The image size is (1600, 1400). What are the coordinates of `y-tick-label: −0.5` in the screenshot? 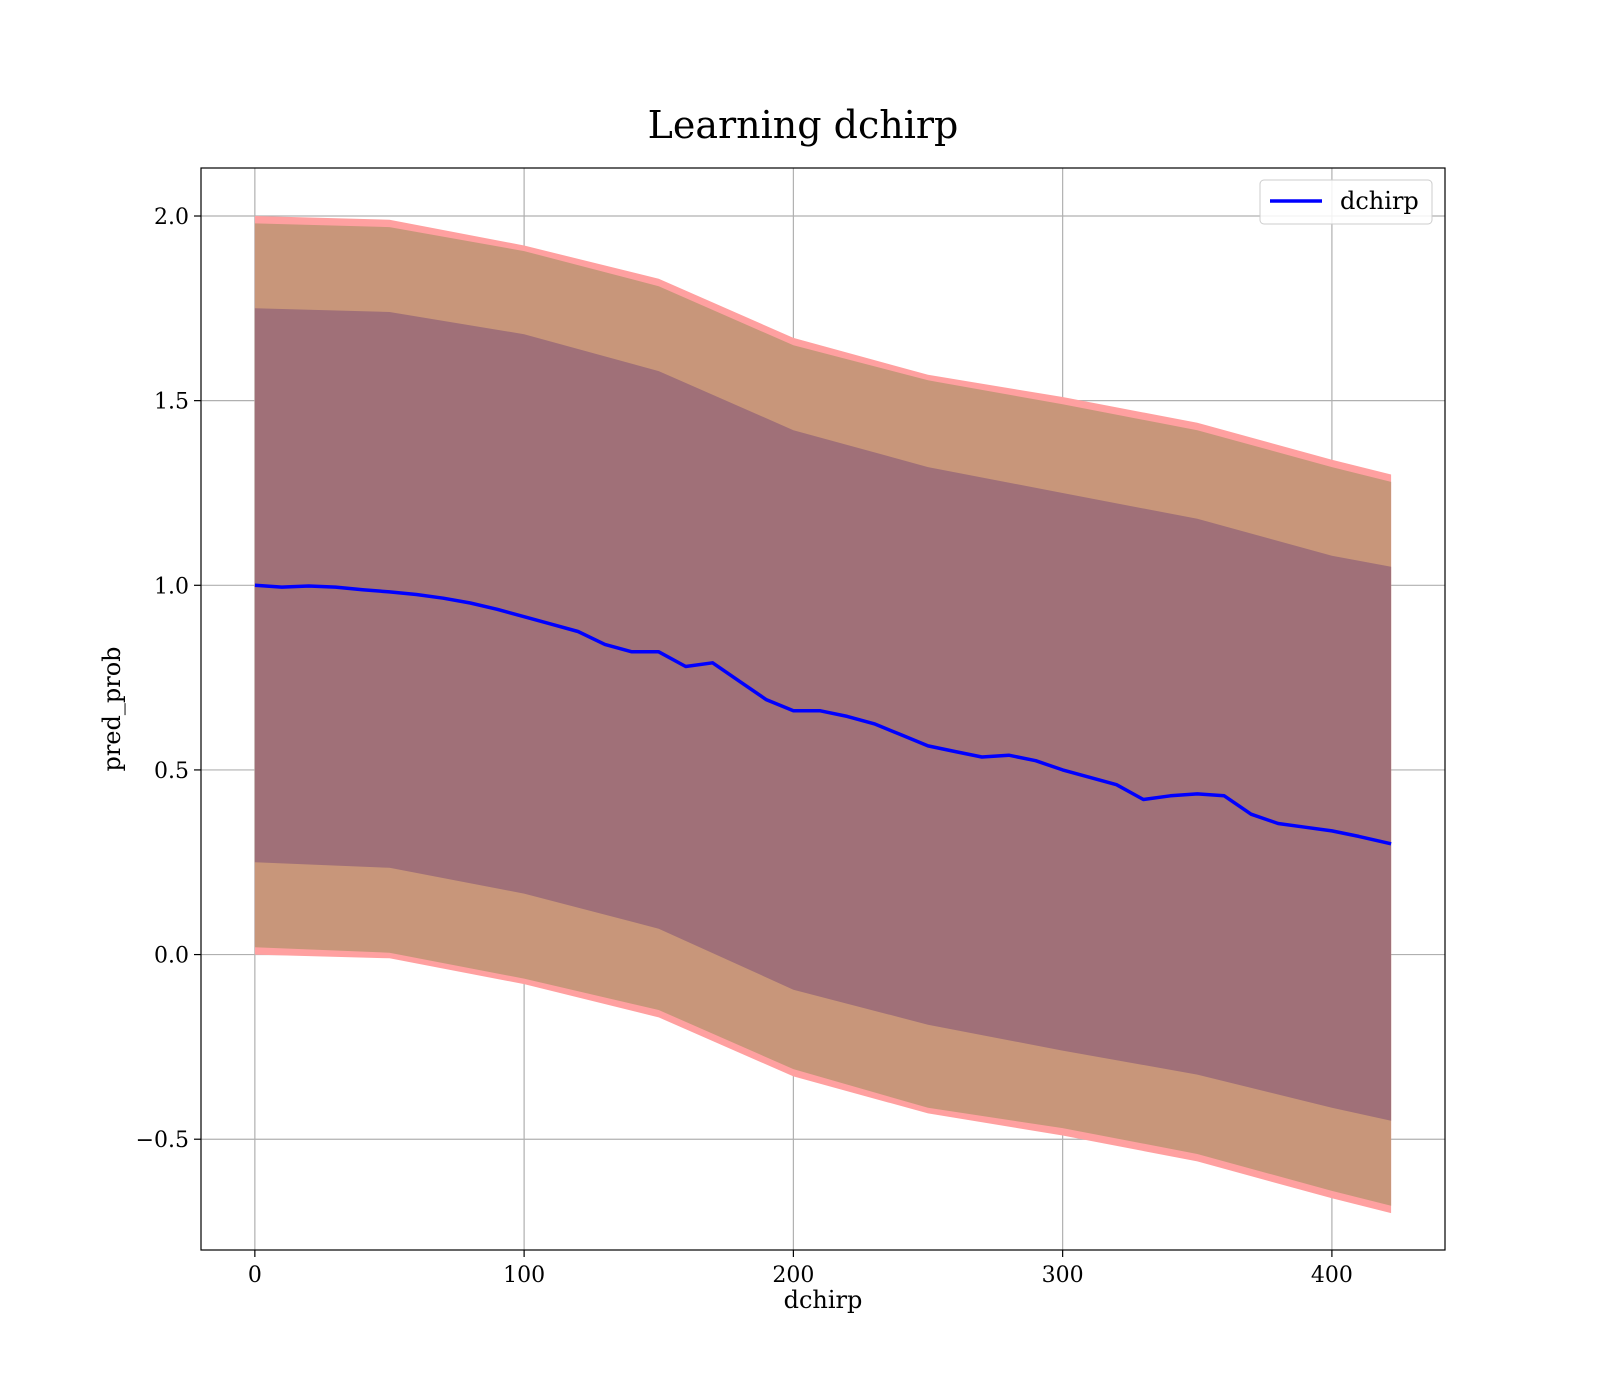 It's located at (162, 1140).